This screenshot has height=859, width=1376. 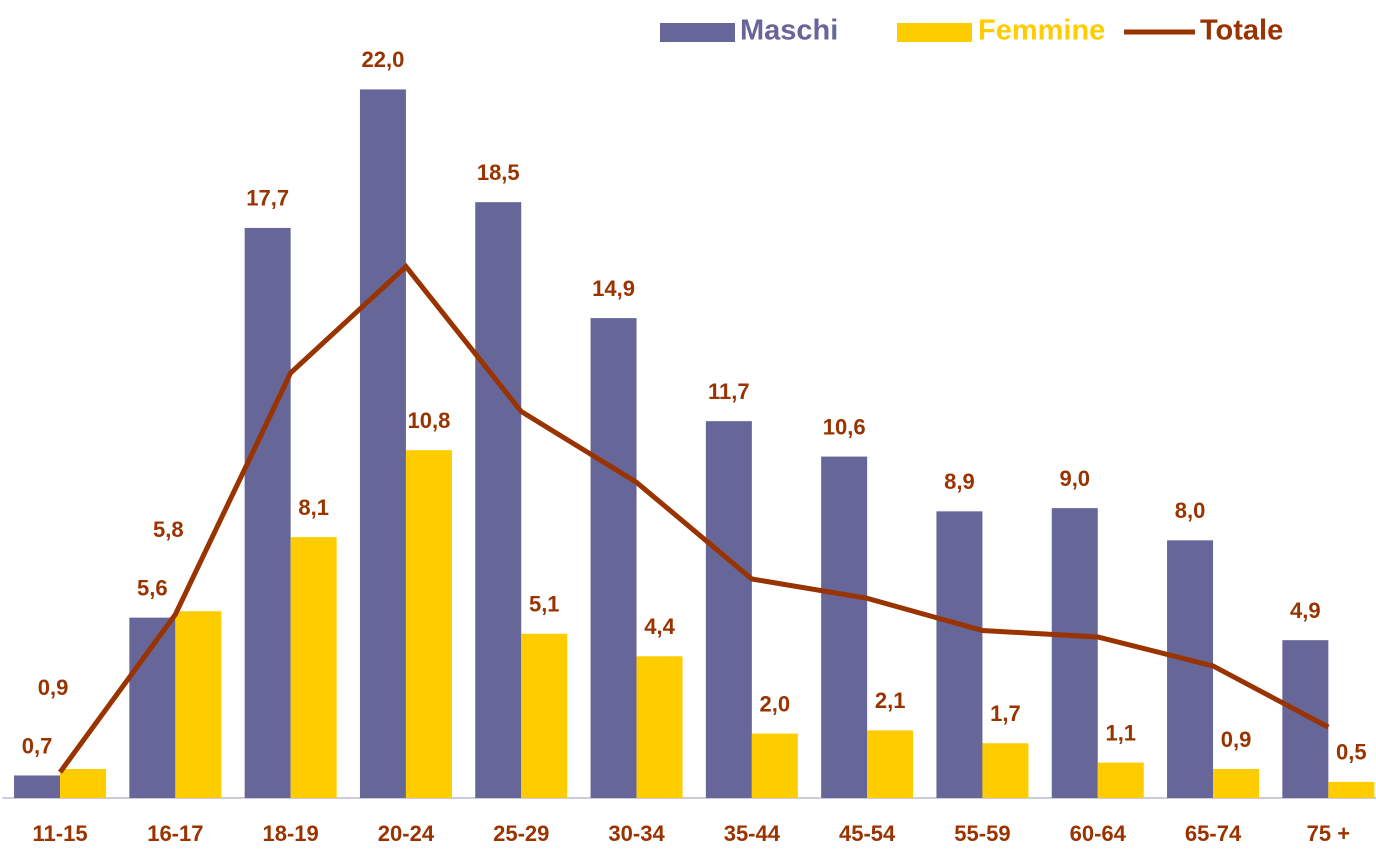 What do you see at coordinates (1005, 713) in the screenshot?
I see `data-label: 1,7` at bounding box center [1005, 713].